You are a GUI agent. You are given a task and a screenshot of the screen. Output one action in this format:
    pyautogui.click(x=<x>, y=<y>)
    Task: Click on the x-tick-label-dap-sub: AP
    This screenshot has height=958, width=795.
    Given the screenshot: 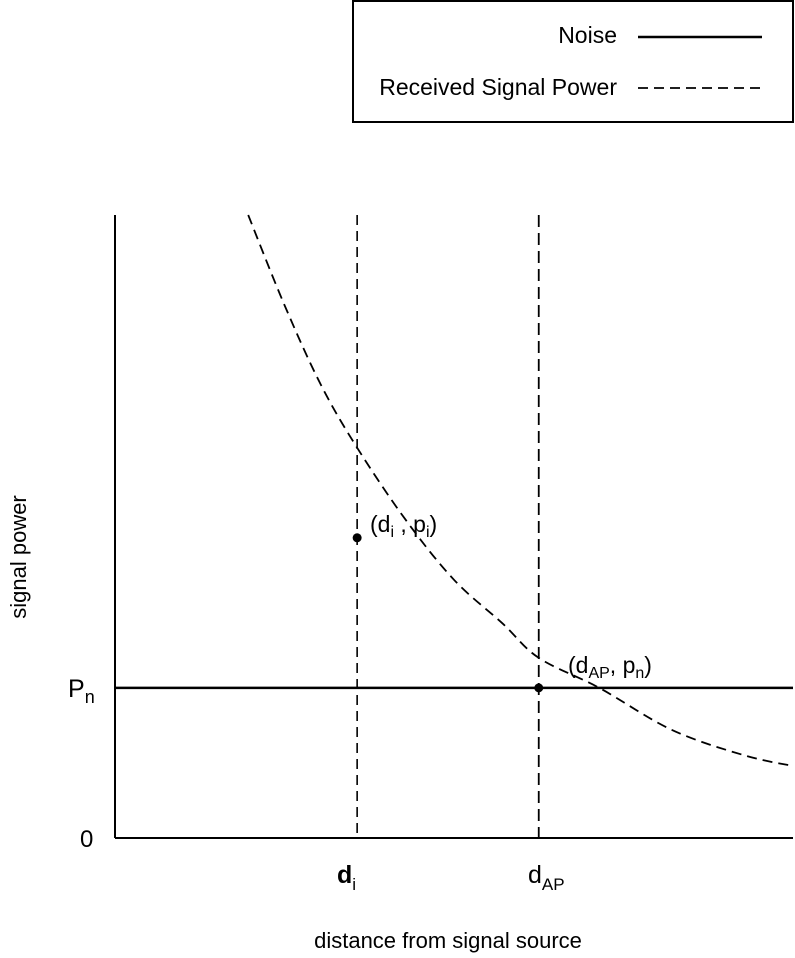 What is the action you would take?
    pyautogui.click(x=553, y=884)
    